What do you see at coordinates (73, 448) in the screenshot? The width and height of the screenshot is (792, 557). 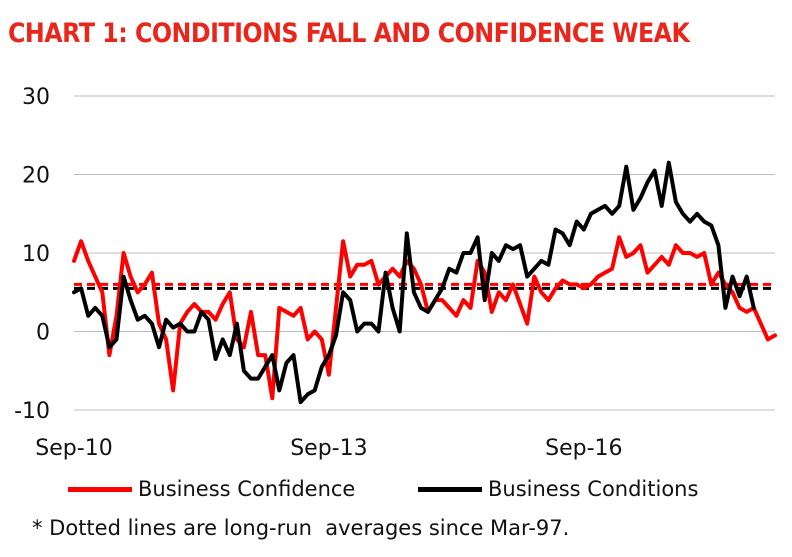 I see `x-tick-label: Sep-10` at bounding box center [73, 448].